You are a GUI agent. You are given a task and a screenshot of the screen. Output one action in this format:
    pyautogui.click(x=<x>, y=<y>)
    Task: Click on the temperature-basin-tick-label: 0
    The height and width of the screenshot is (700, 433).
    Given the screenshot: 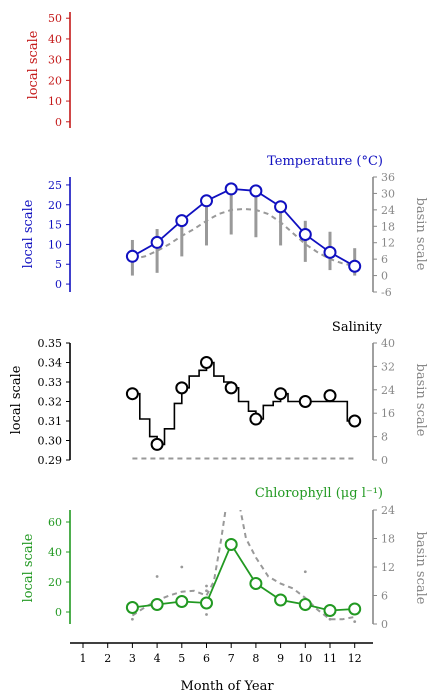 What is the action you would take?
    pyautogui.click(x=384, y=276)
    